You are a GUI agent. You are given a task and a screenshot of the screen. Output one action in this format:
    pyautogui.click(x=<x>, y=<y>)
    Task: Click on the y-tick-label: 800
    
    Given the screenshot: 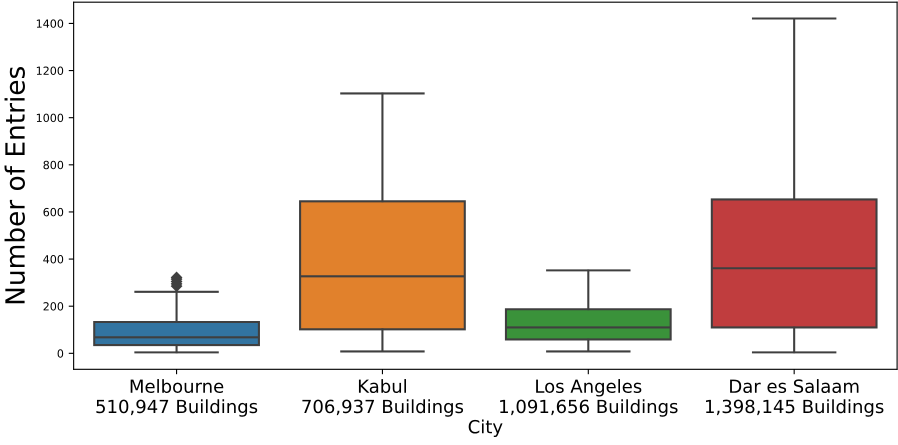 What is the action you would take?
    pyautogui.click(x=53, y=165)
    